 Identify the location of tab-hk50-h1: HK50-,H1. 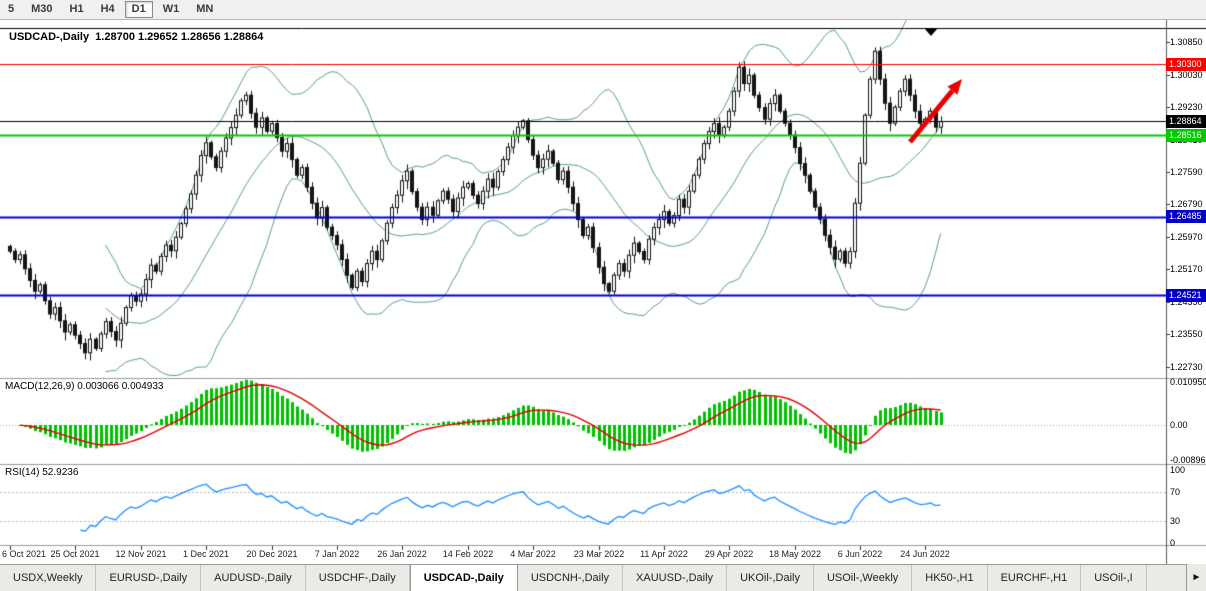
(950, 578).